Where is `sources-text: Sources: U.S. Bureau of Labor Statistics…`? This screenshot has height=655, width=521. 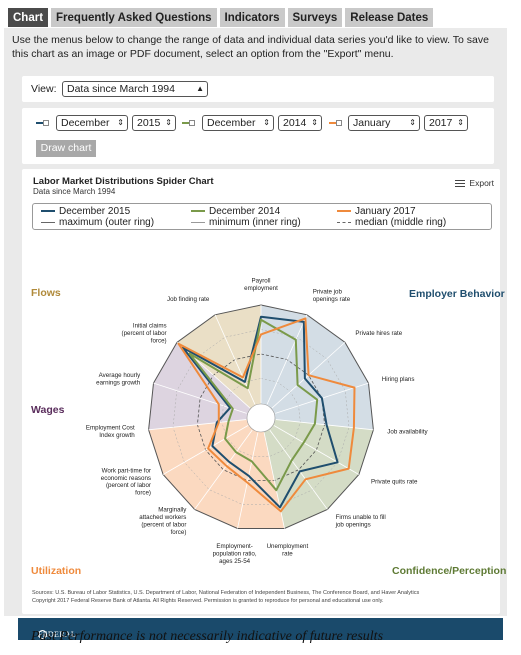
sources-text: Sources: U.S. Bureau of Labor Statistics… is located at coordinates (226, 593).